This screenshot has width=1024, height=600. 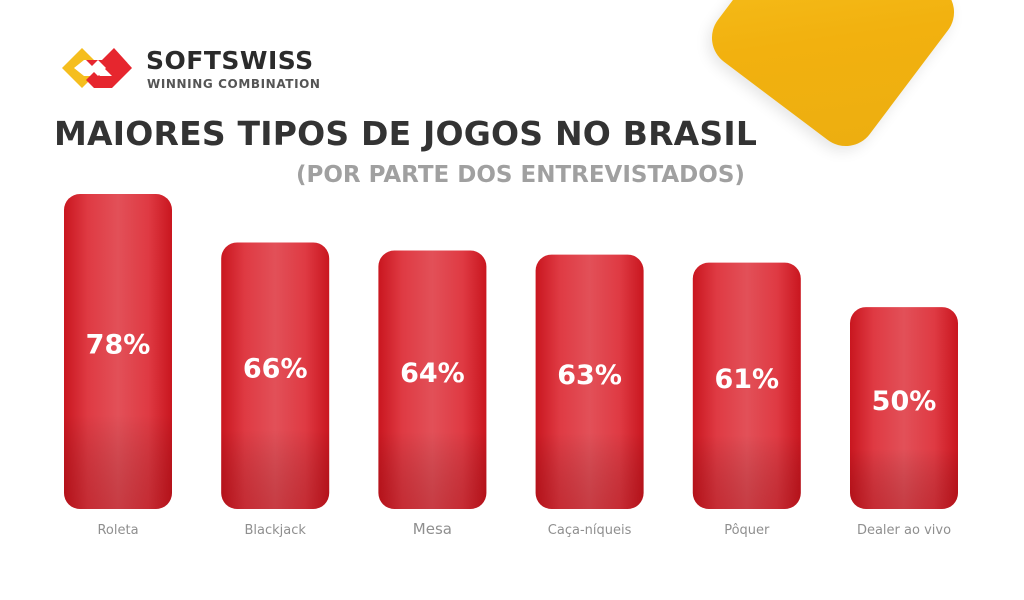 What do you see at coordinates (589, 375) in the screenshot?
I see `bar-value-label: 63%` at bounding box center [589, 375].